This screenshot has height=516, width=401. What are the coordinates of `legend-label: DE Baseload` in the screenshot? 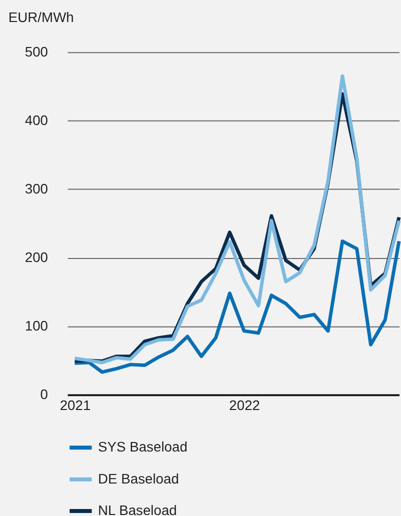 It's located at (138, 478).